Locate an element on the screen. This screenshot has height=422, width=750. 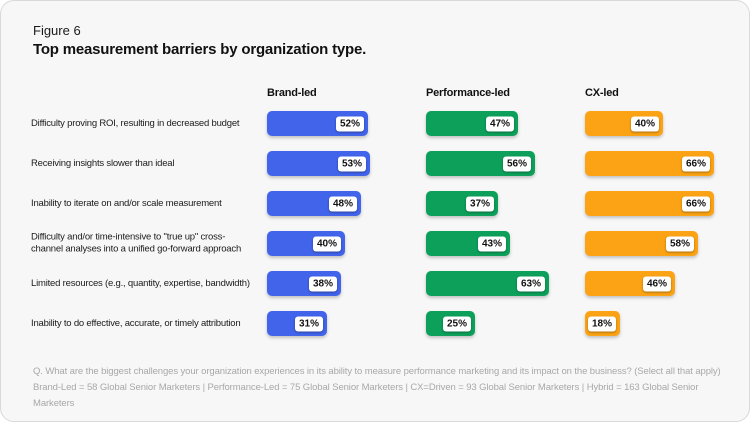
column-header-performance-led: Performance-led is located at coordinates (468, 93).